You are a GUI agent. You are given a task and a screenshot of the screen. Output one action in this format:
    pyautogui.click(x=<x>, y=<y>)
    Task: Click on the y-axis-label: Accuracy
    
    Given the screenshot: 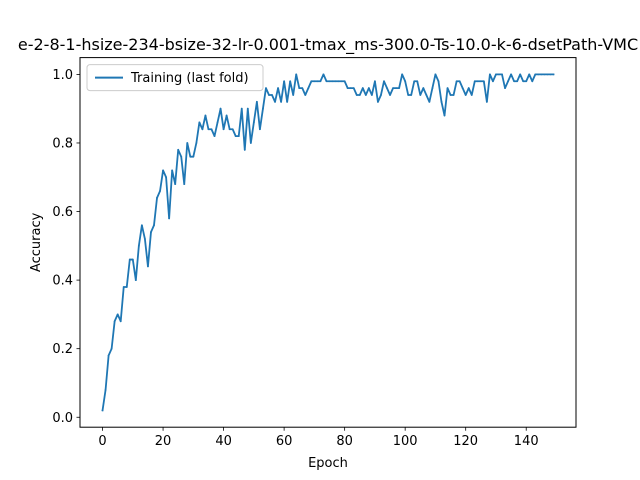 What is the action you would take?
    pyautogui.click(x=36, y=242)
    